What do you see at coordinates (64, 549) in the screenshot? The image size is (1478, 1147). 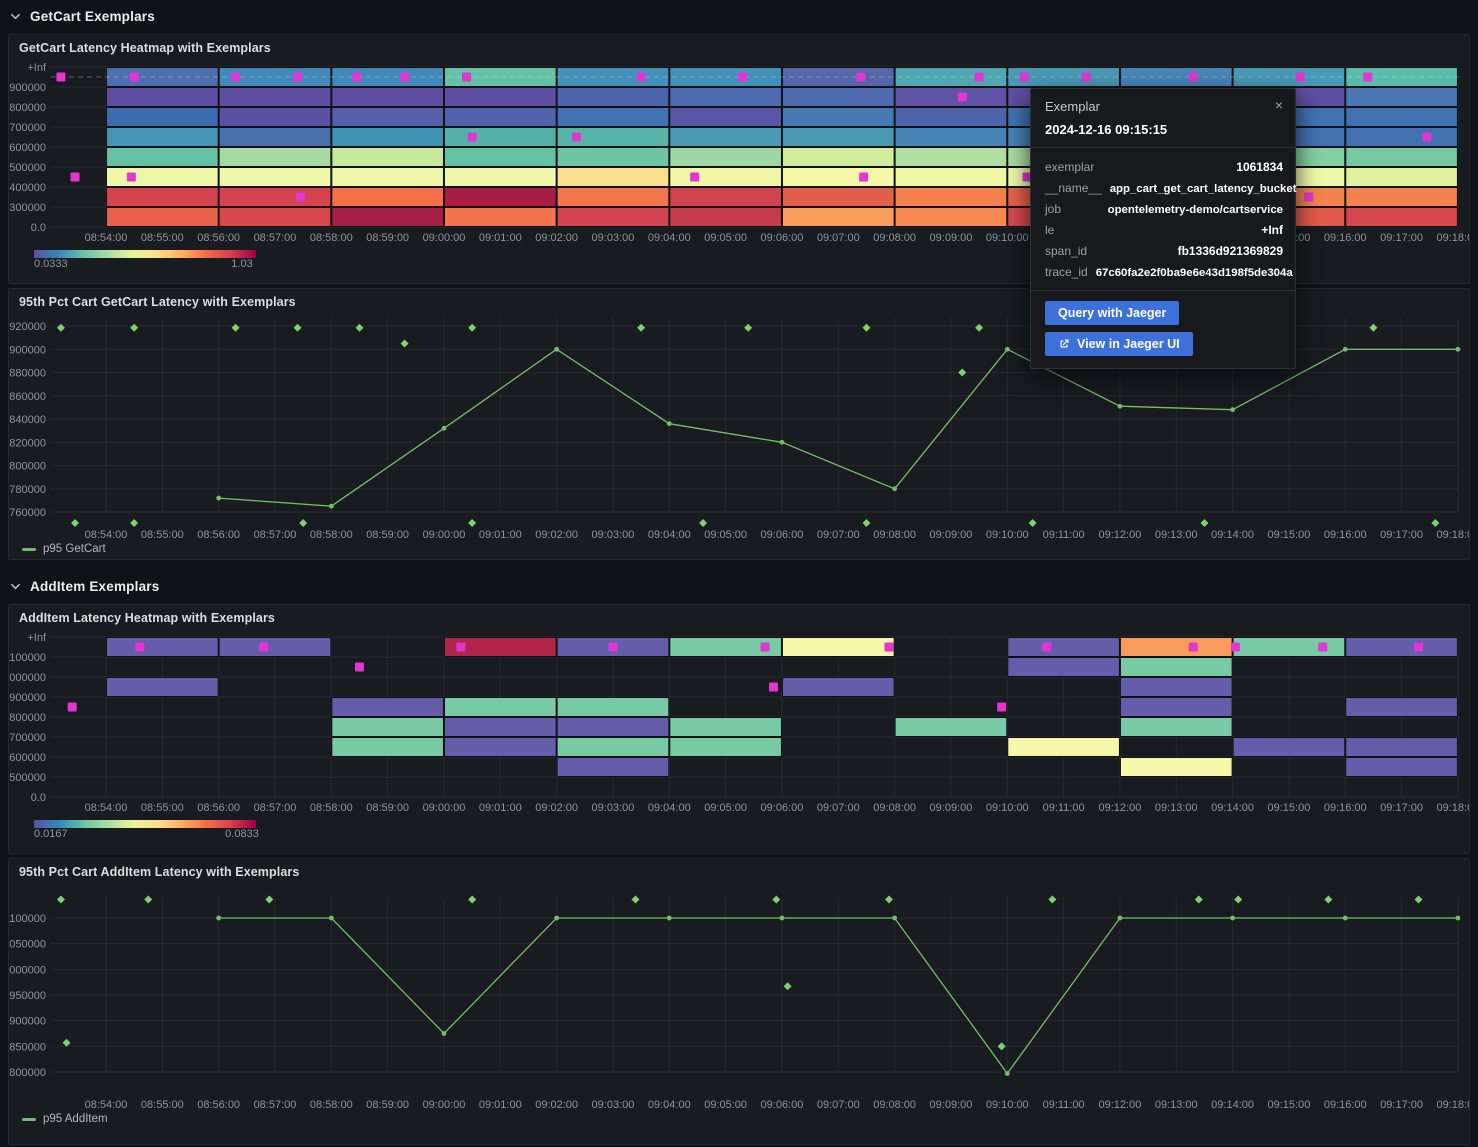 I see `legend-p95-getcart: p95 GetCart` at bounding box center [64, 549].